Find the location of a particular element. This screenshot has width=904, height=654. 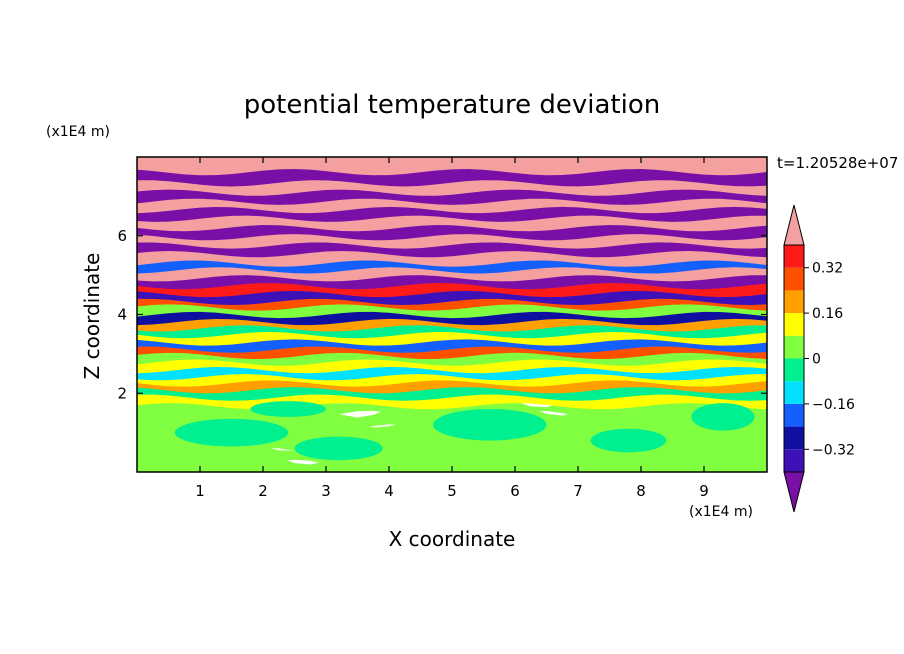

x-tick-label: 1 is located at coordinates (200, 491).